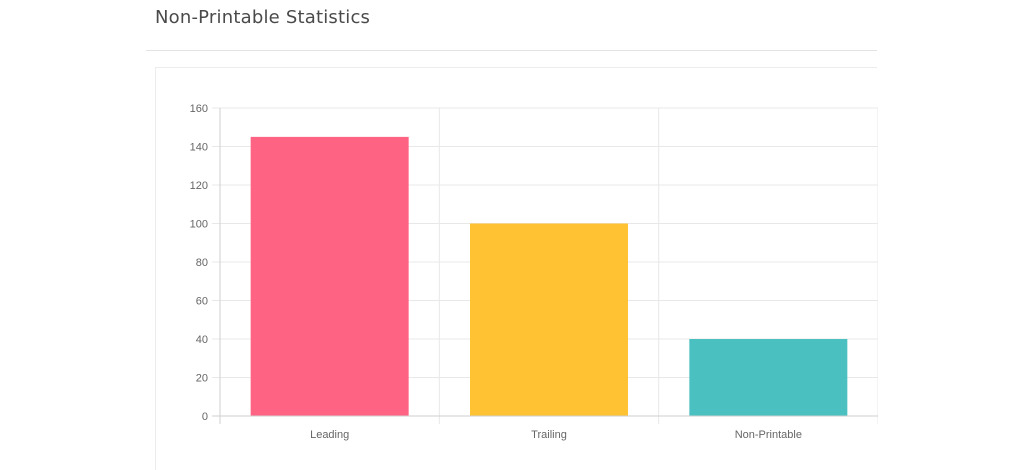  What do you see at coordinates (199, 186) in the screenshot?
I see `y-tick-label: 120` at bounding box center [199, 186].